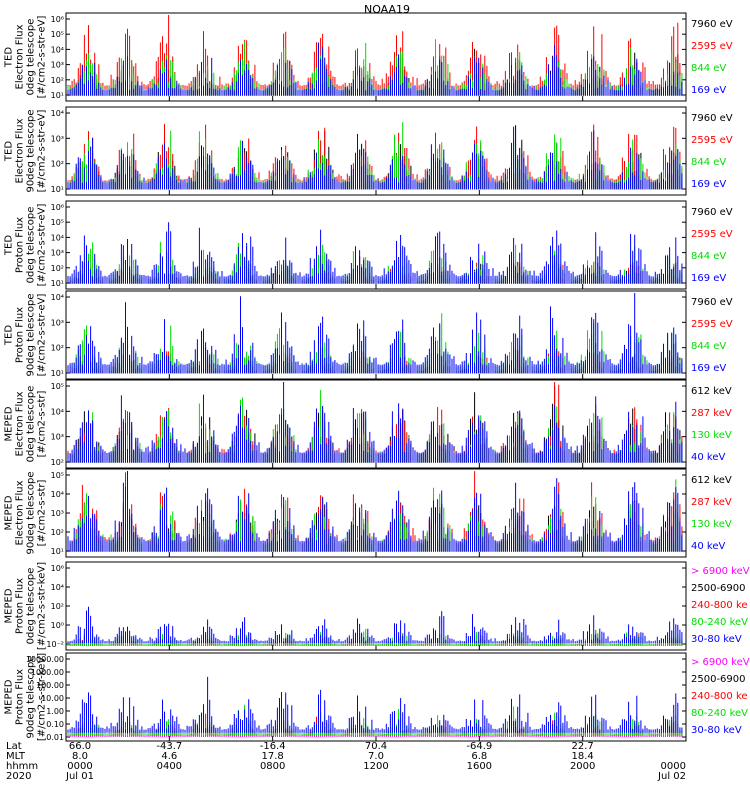 The height and width of the screenshot is (800, 750). What do you see at coordinates (479, 756) in the screenshot?
I see `x-tick-label: 6.8` at bounding box center [479, 756].